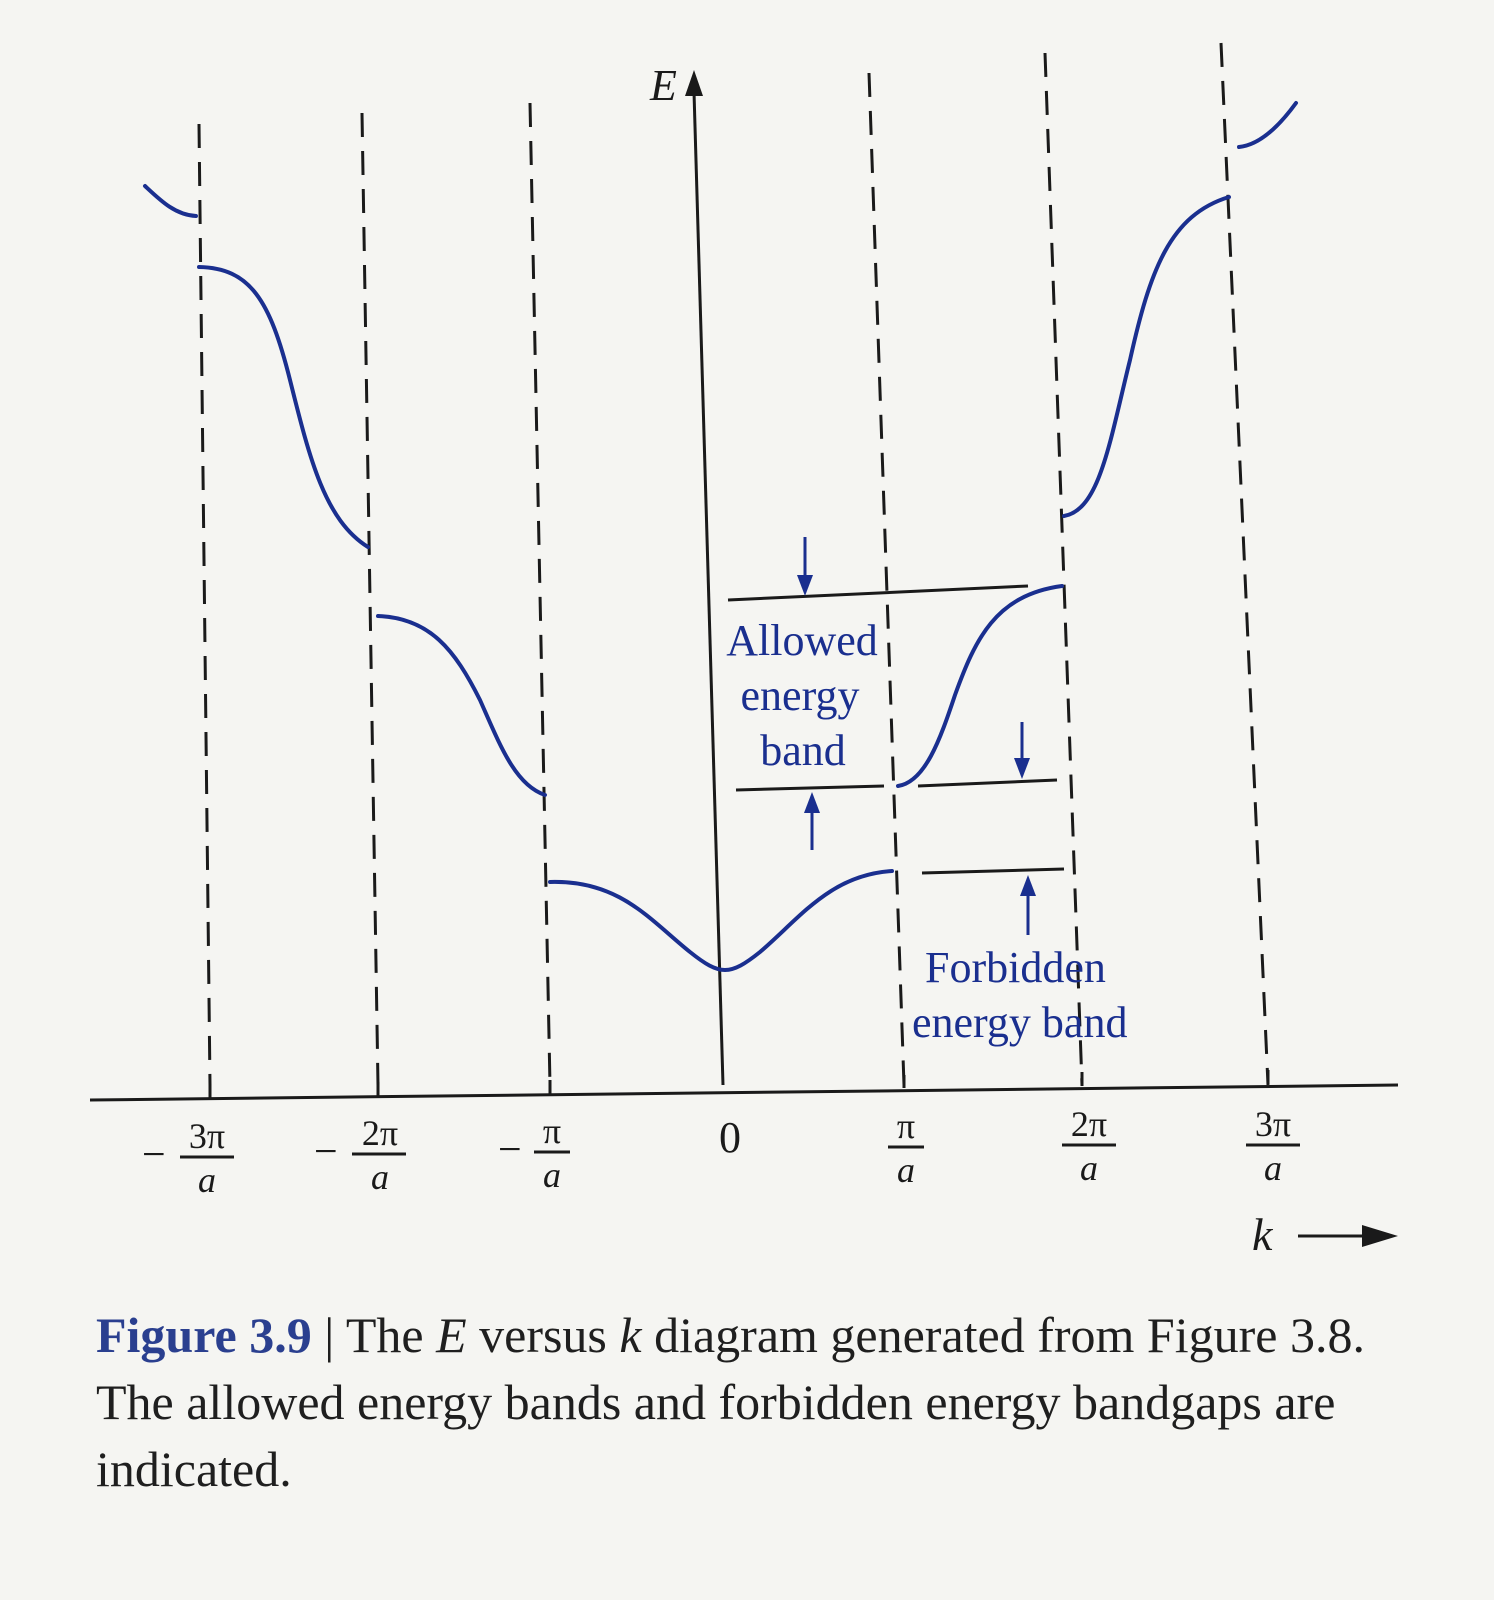 This screenshot has height=1600, width=1494. I want to click on band-4-right, so click(1267, 125).